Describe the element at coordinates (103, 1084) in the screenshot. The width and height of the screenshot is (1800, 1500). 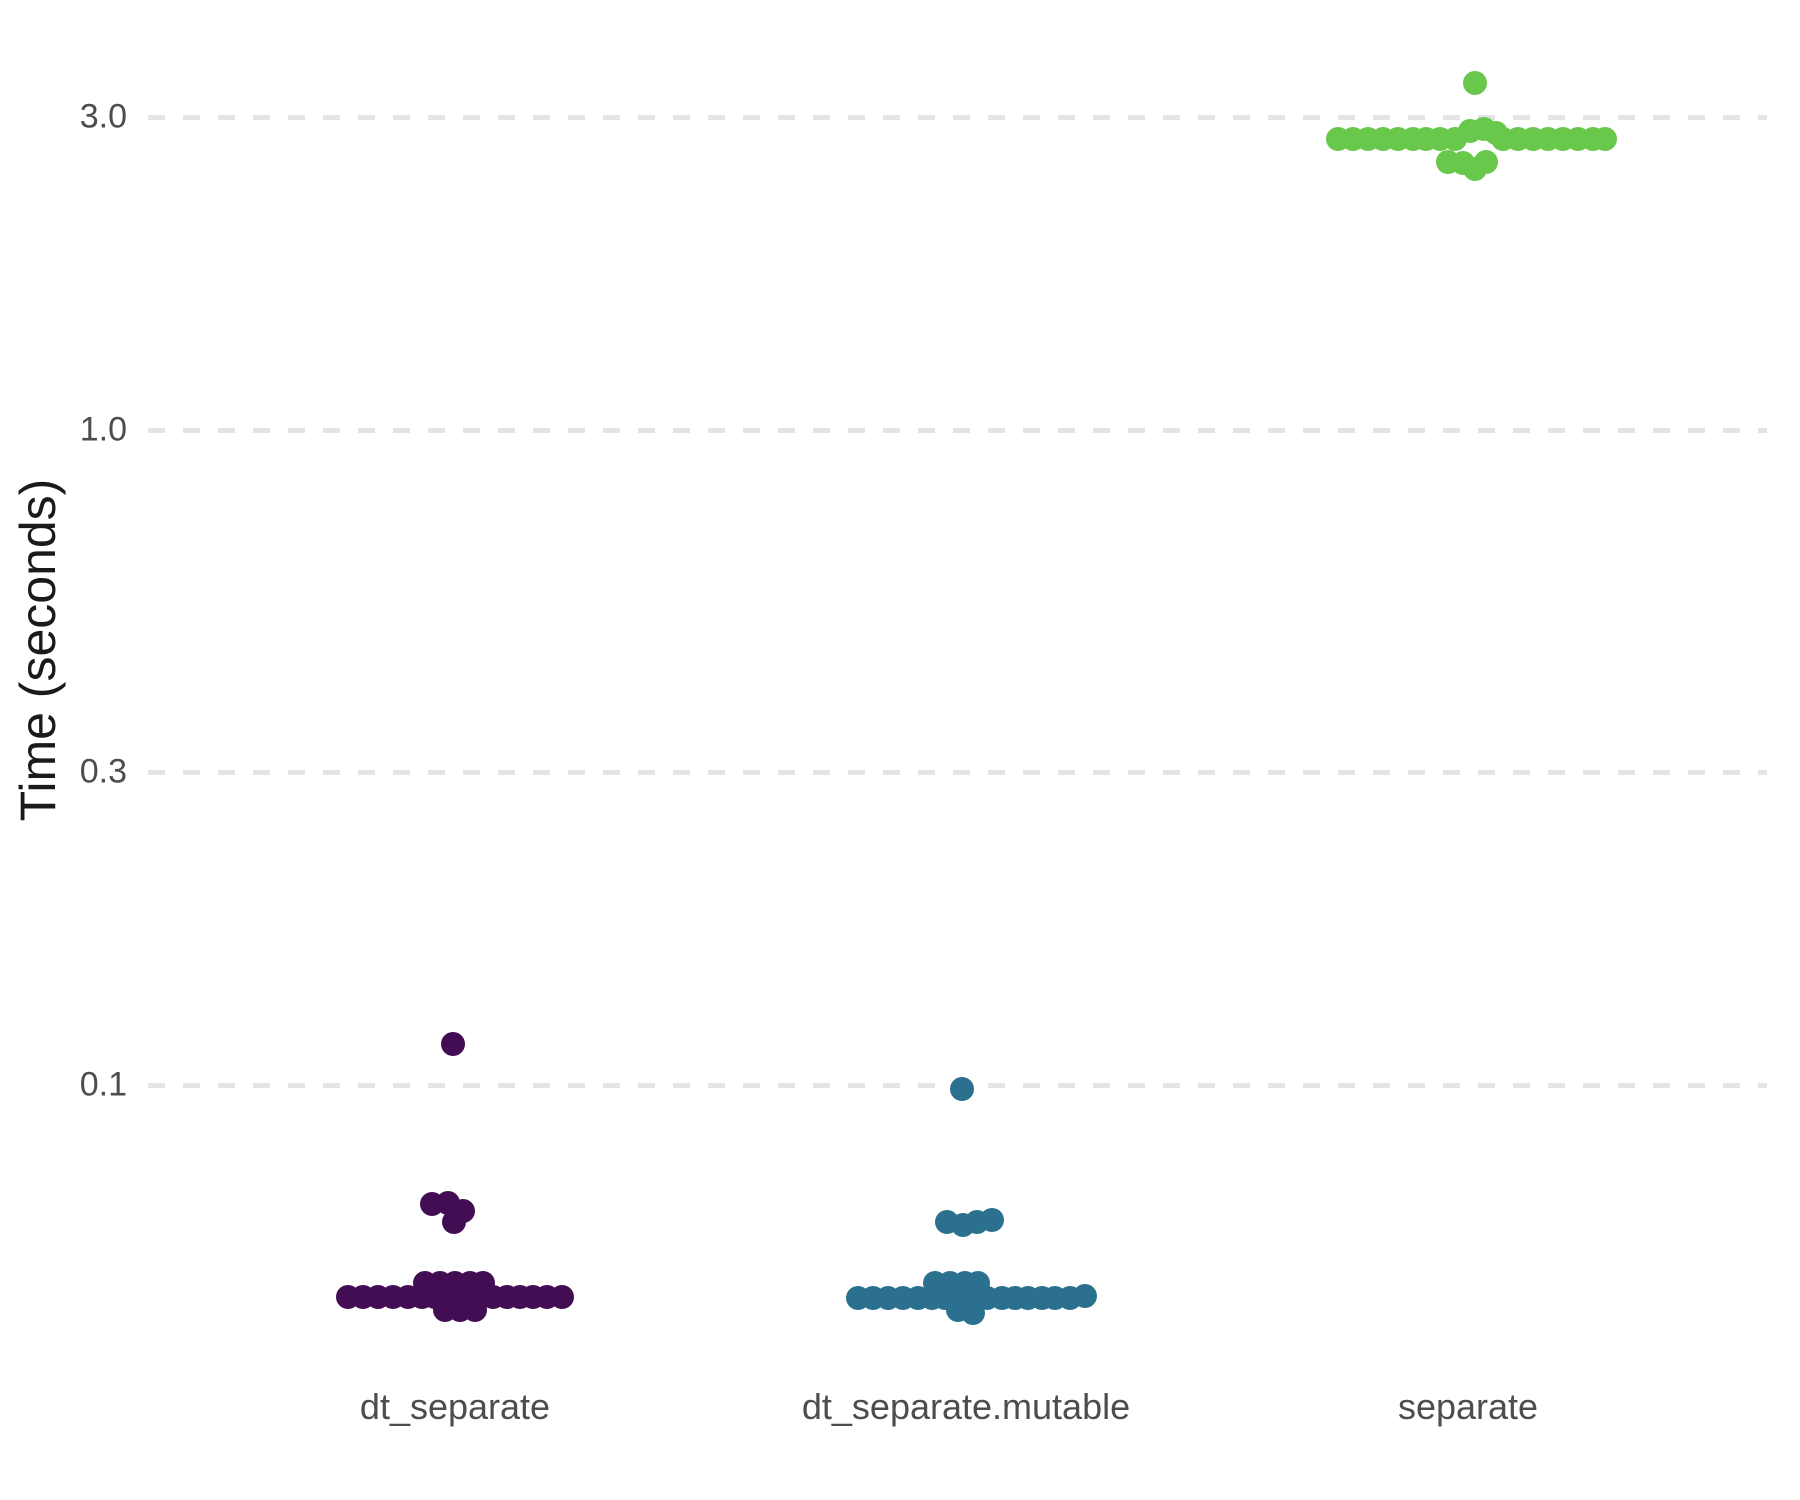
I see `y-tick-label: 0.1` at that location.